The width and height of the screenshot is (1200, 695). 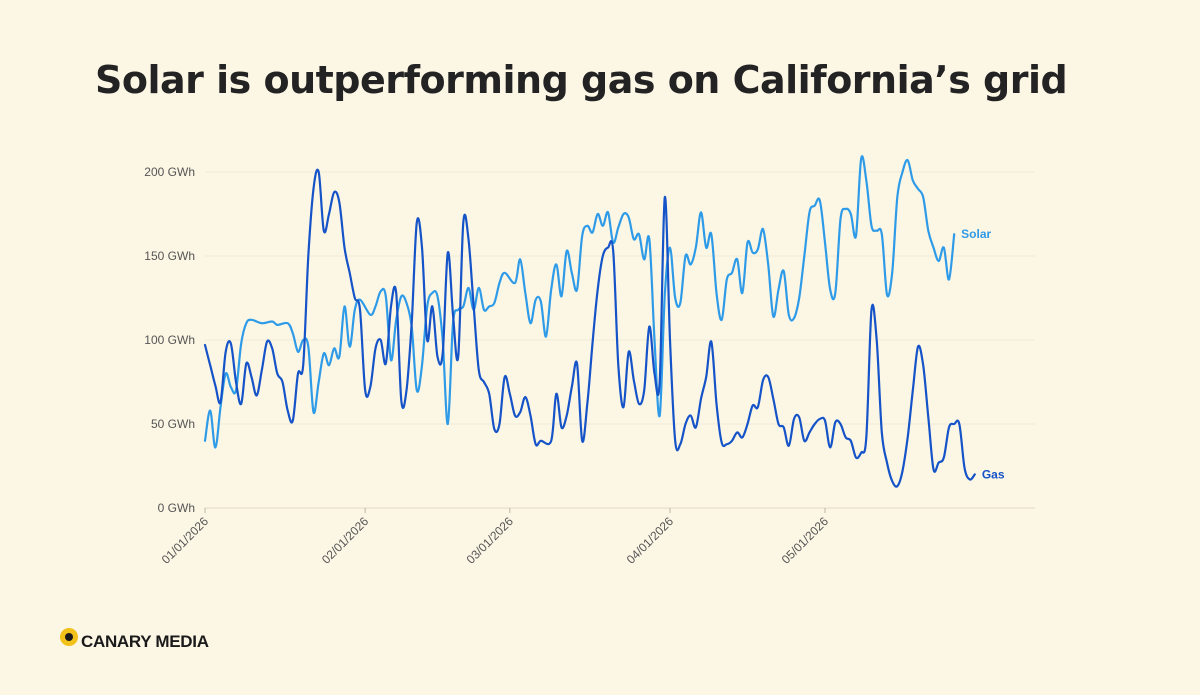 What do you see at coordinates (805, 540) in the screenshot?
I see `x-tick-label: 05/01/2026` at bounding box center [805, 540].